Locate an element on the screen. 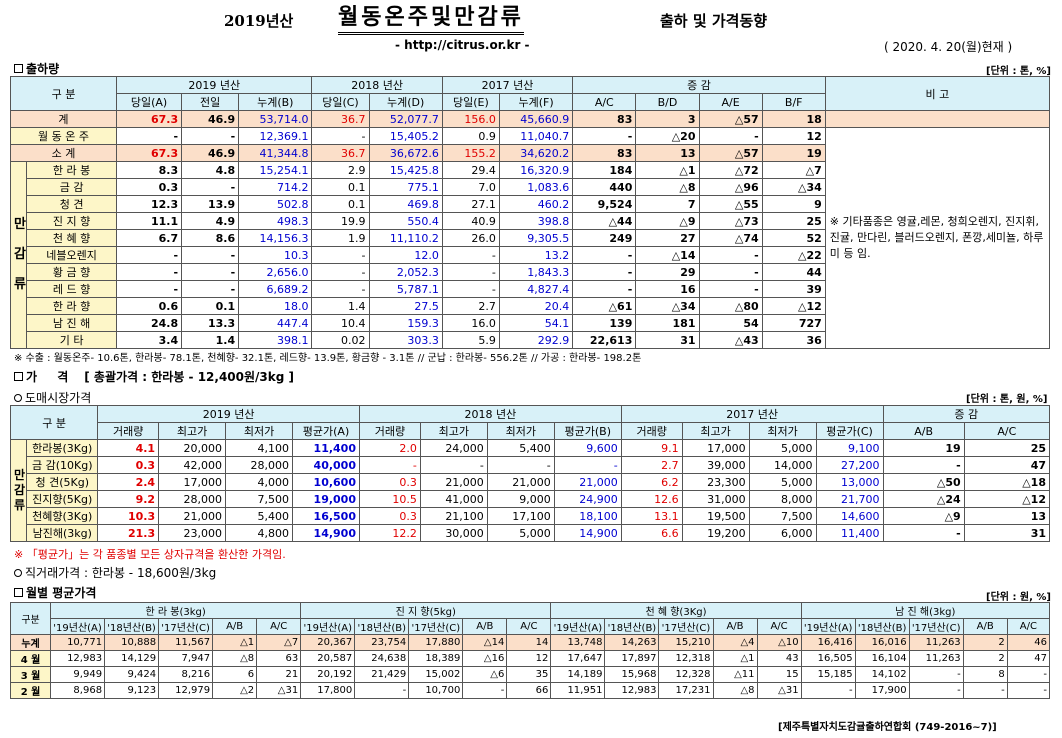  table-cell: 52 is located at coordinates (793, 238).